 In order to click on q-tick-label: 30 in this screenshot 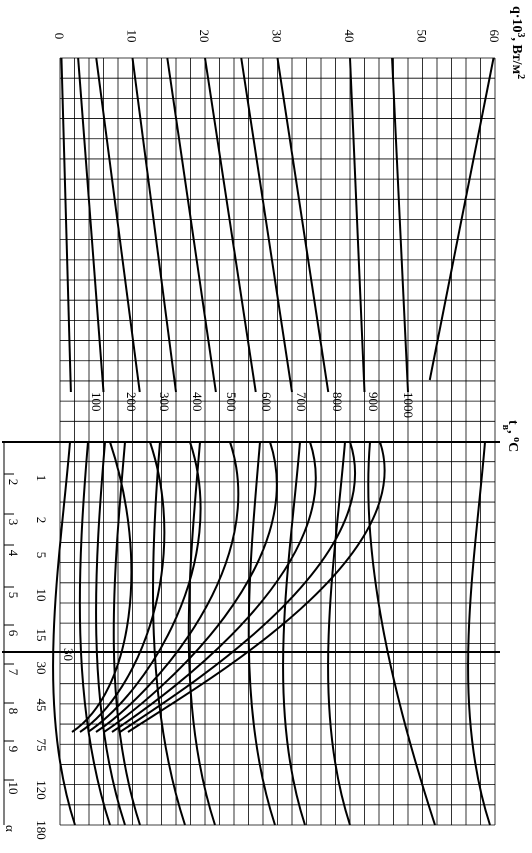, I will do `click(277, 36)`.